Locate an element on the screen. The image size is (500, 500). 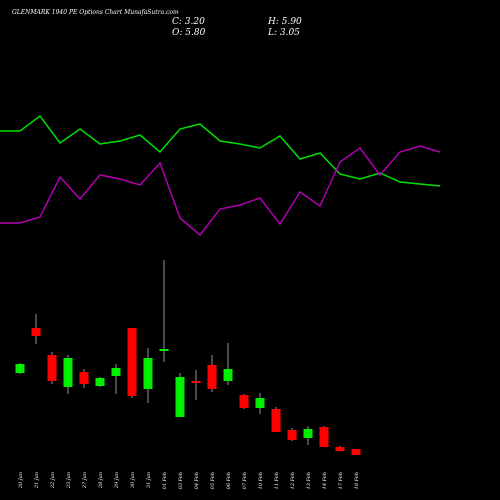
x-tick-label: 05 Feb is located at coordinates (213, 480).